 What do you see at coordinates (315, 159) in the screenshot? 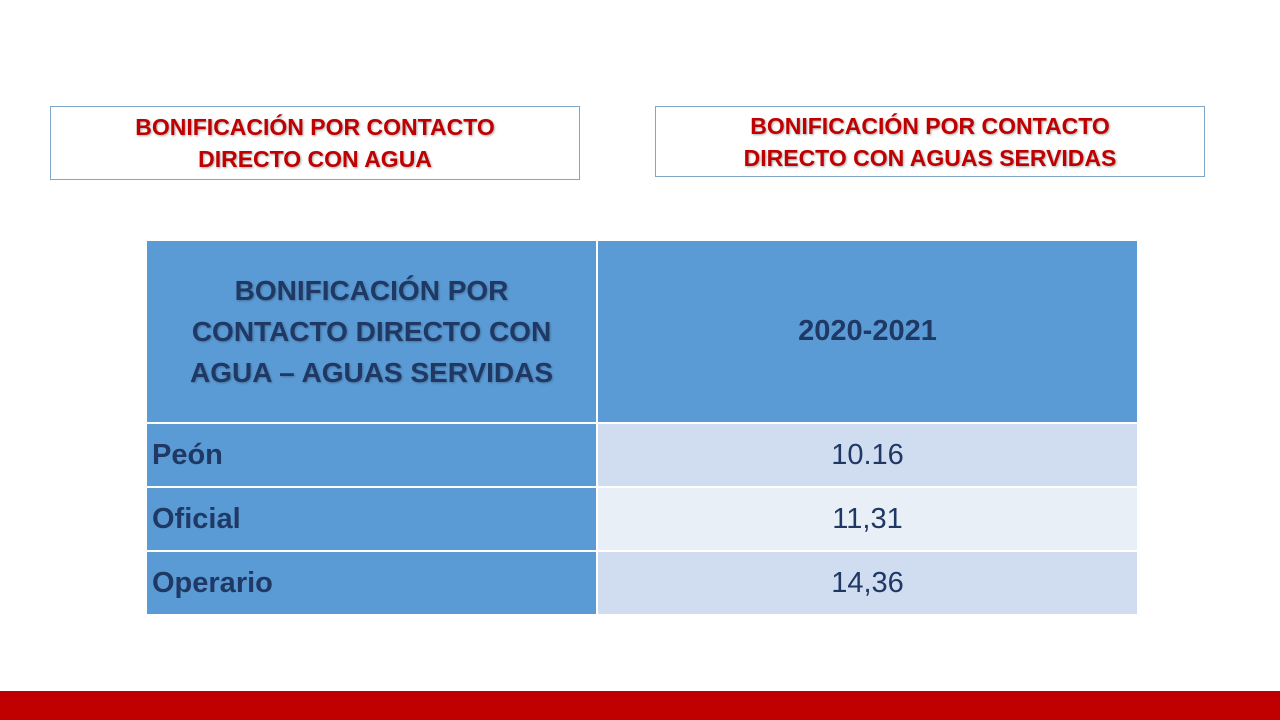
I see `title-box-agua-line2: DIRECTO CON AGUA` at bounding box center [315, 159].